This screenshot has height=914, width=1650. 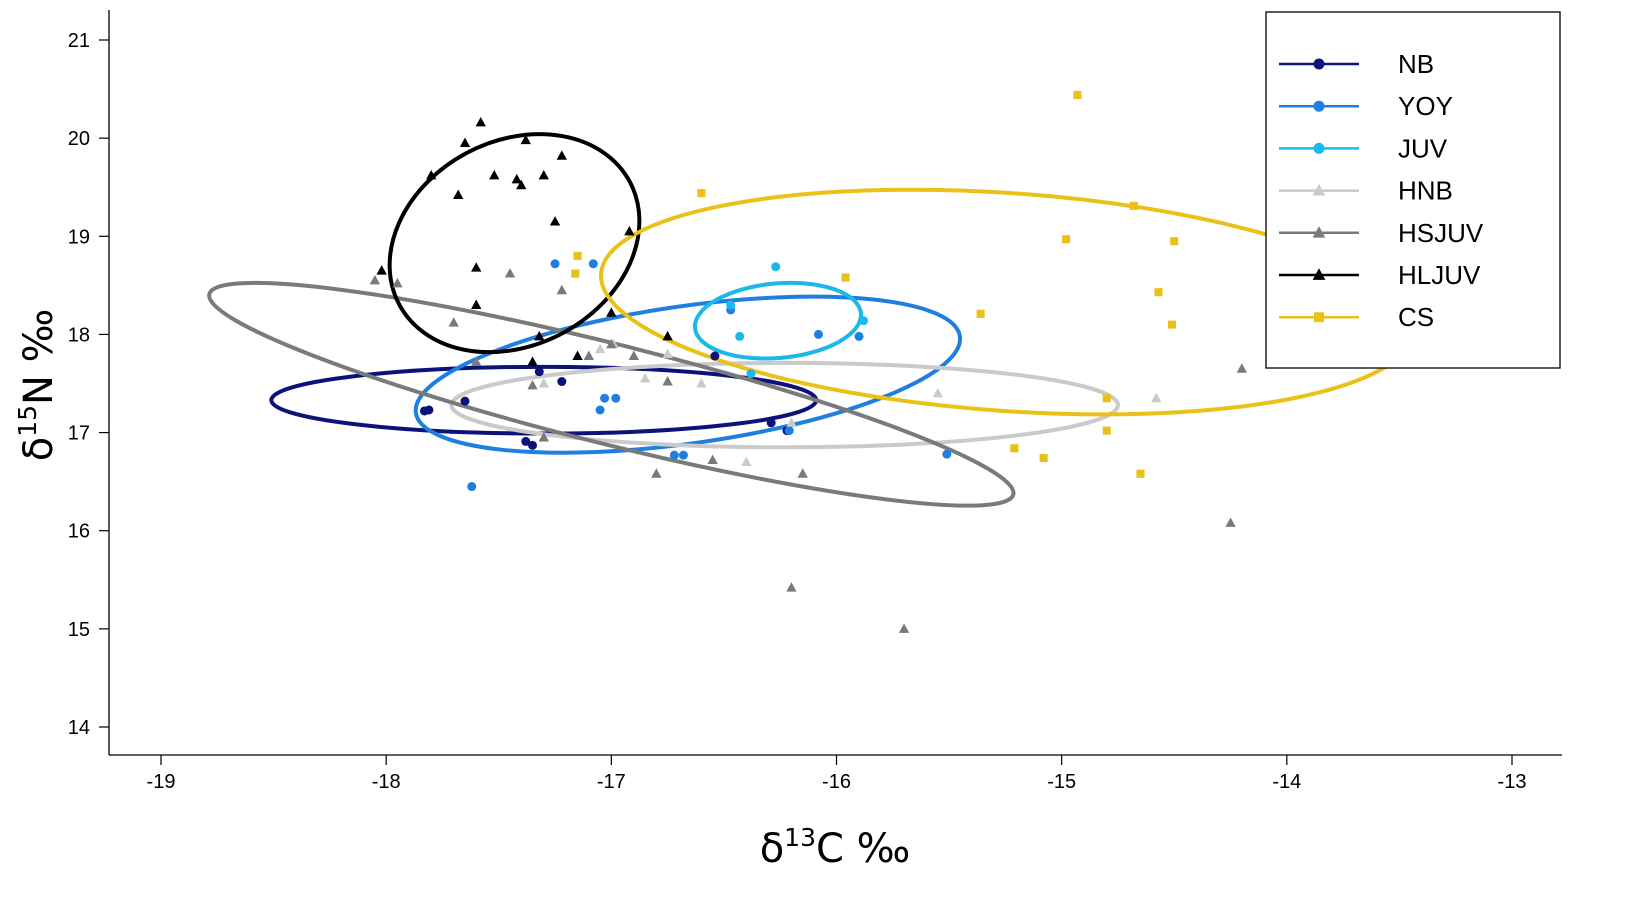 I want to click on y-tick-label: 16, so click(x=79, y=532).